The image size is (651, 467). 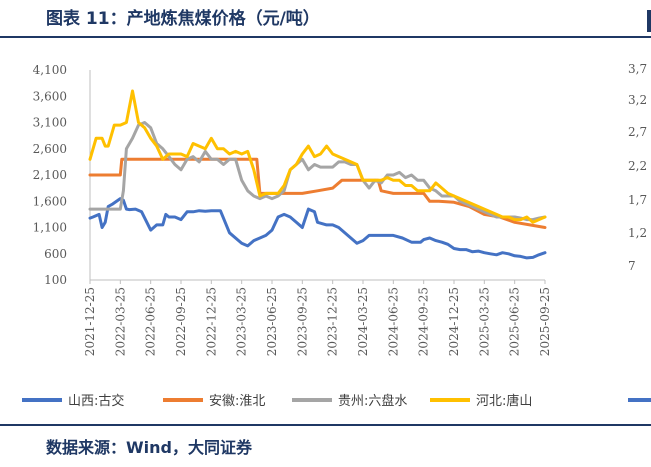 What do you see at coordinates (363, 321) in the screenshot?
I see `x-tick-label: 2024-03-25` at bounding box center [363, 321].